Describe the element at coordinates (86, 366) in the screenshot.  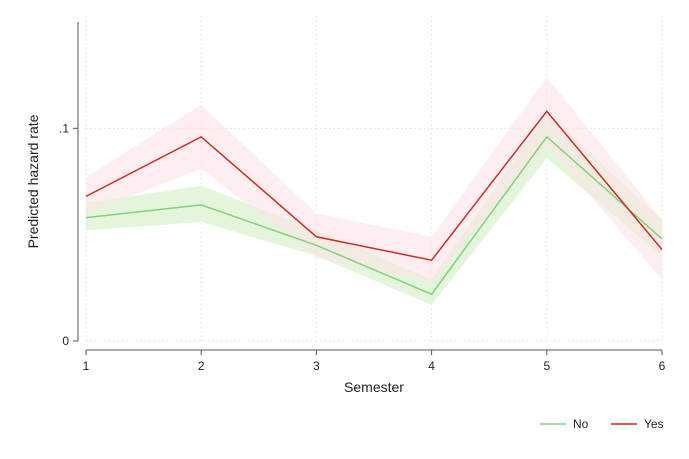
I see `x-tick-label: 1` at that location.